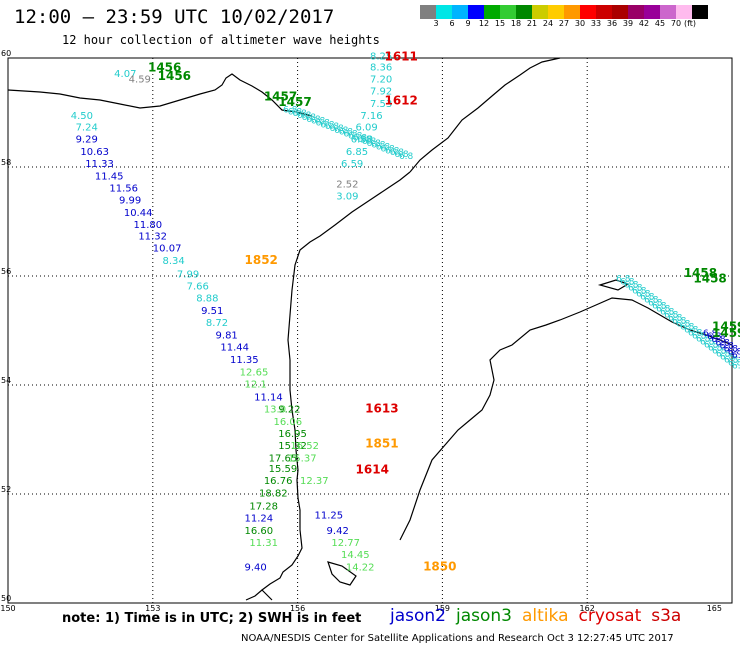  What do you see at coordinates (666, 616) in the screenshot?
I see `legend-s3a: s3a` at bounding box center [666, 616].